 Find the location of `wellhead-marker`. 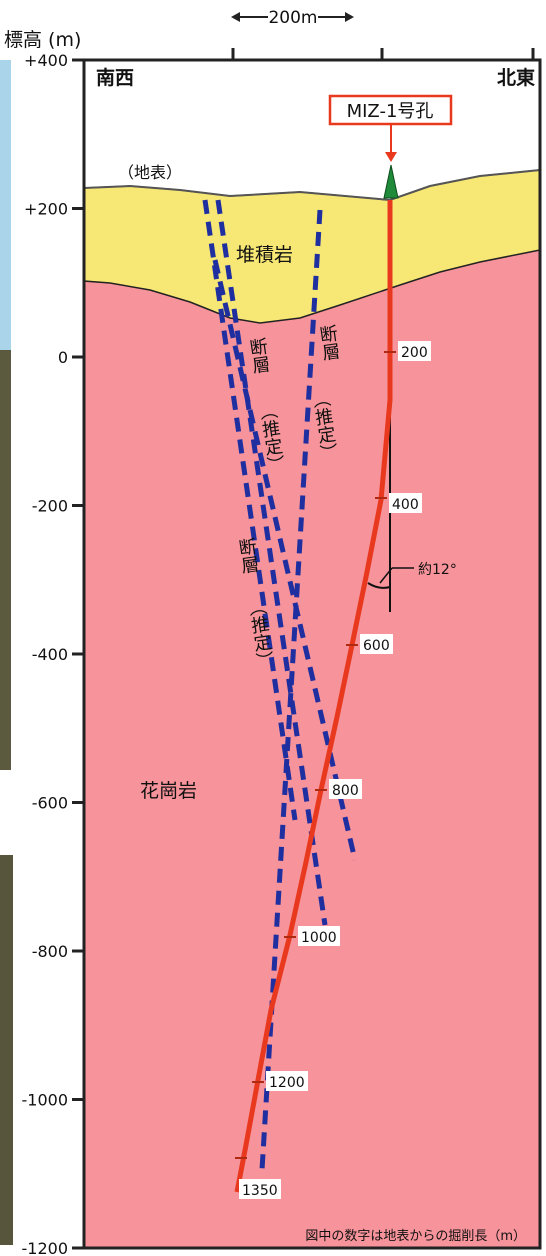

wellhead-marker is located at coordinates (391, 181).